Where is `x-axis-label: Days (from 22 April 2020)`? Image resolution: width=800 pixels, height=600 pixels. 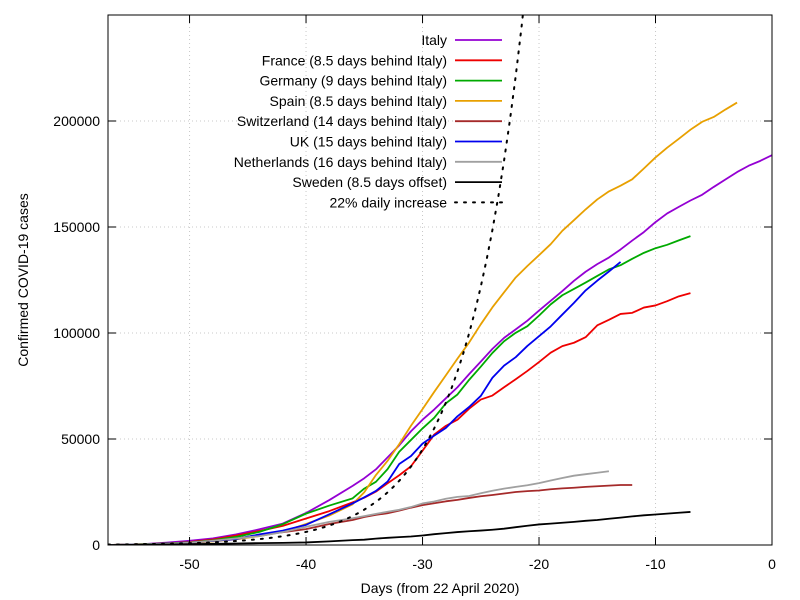 x-axis-label: Days (from 22 April 2020) is located at coordinates (440, 588).